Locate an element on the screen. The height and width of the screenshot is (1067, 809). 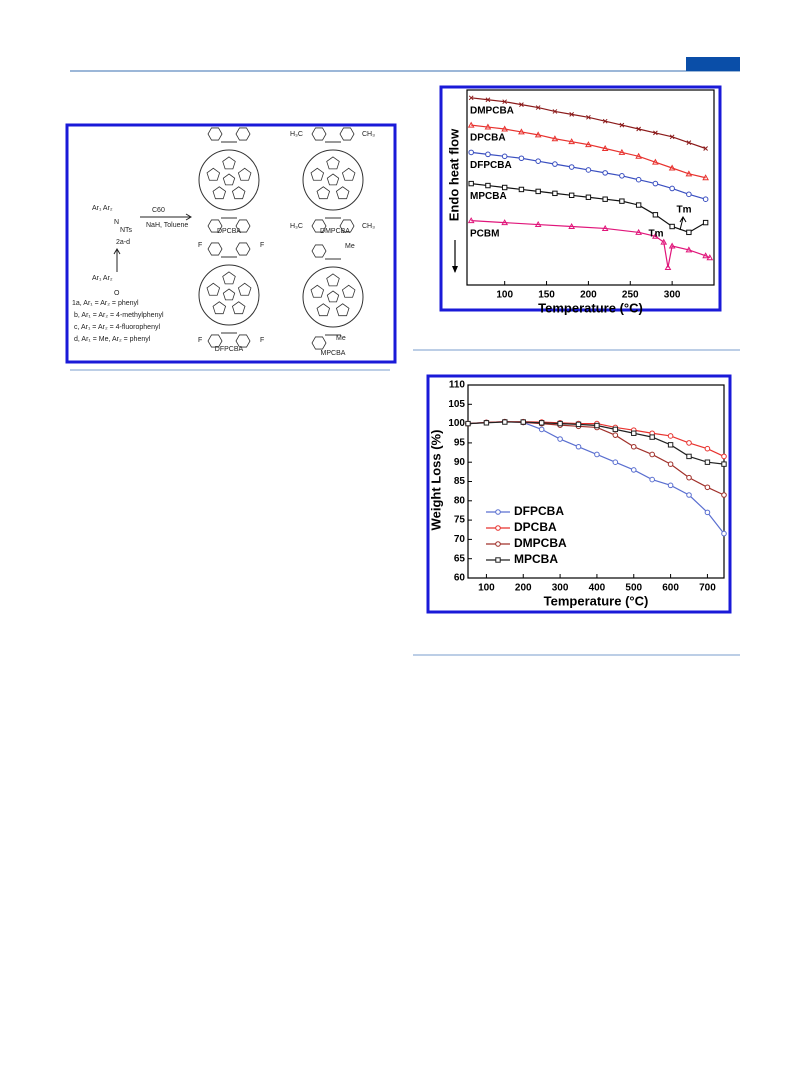
atom: NTs is located at coordinates (126, 230).